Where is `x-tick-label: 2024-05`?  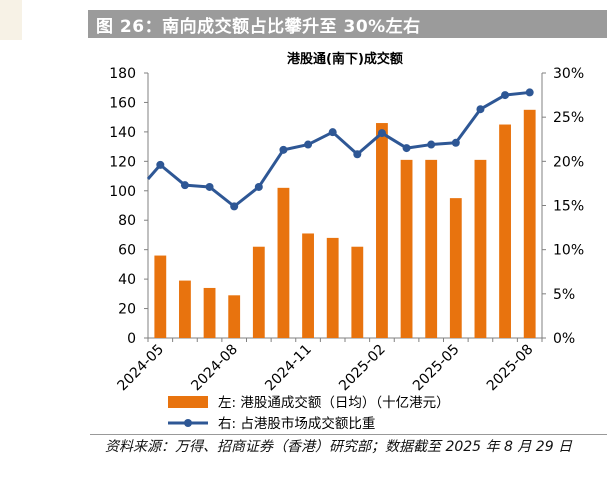 x-tick-label: 2024-05 is located at coordinates (140, 368).